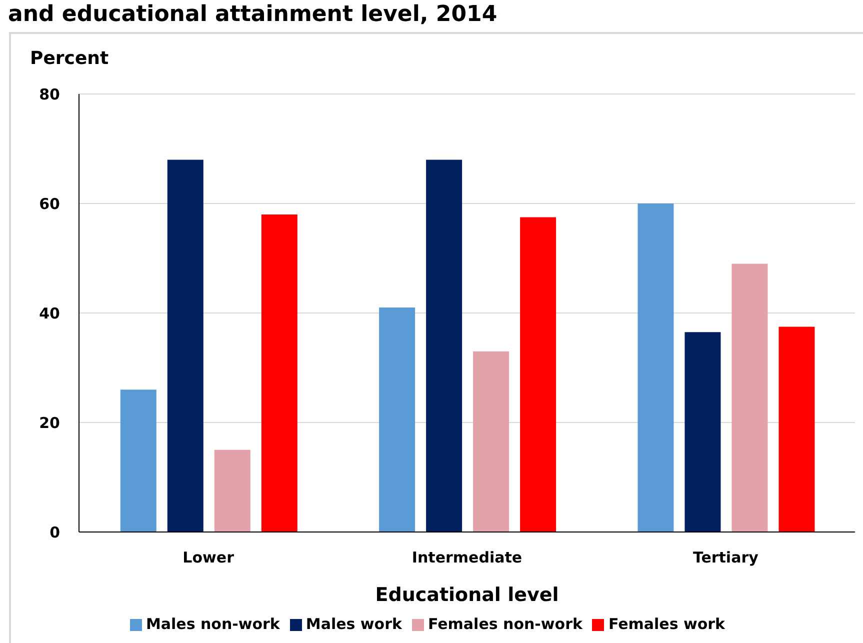 The height and width of the screenshot is (643, 863). Describe the element at coordinates (69, 59) in the screenshot. I see `y-axis-title: Percent` at that location.